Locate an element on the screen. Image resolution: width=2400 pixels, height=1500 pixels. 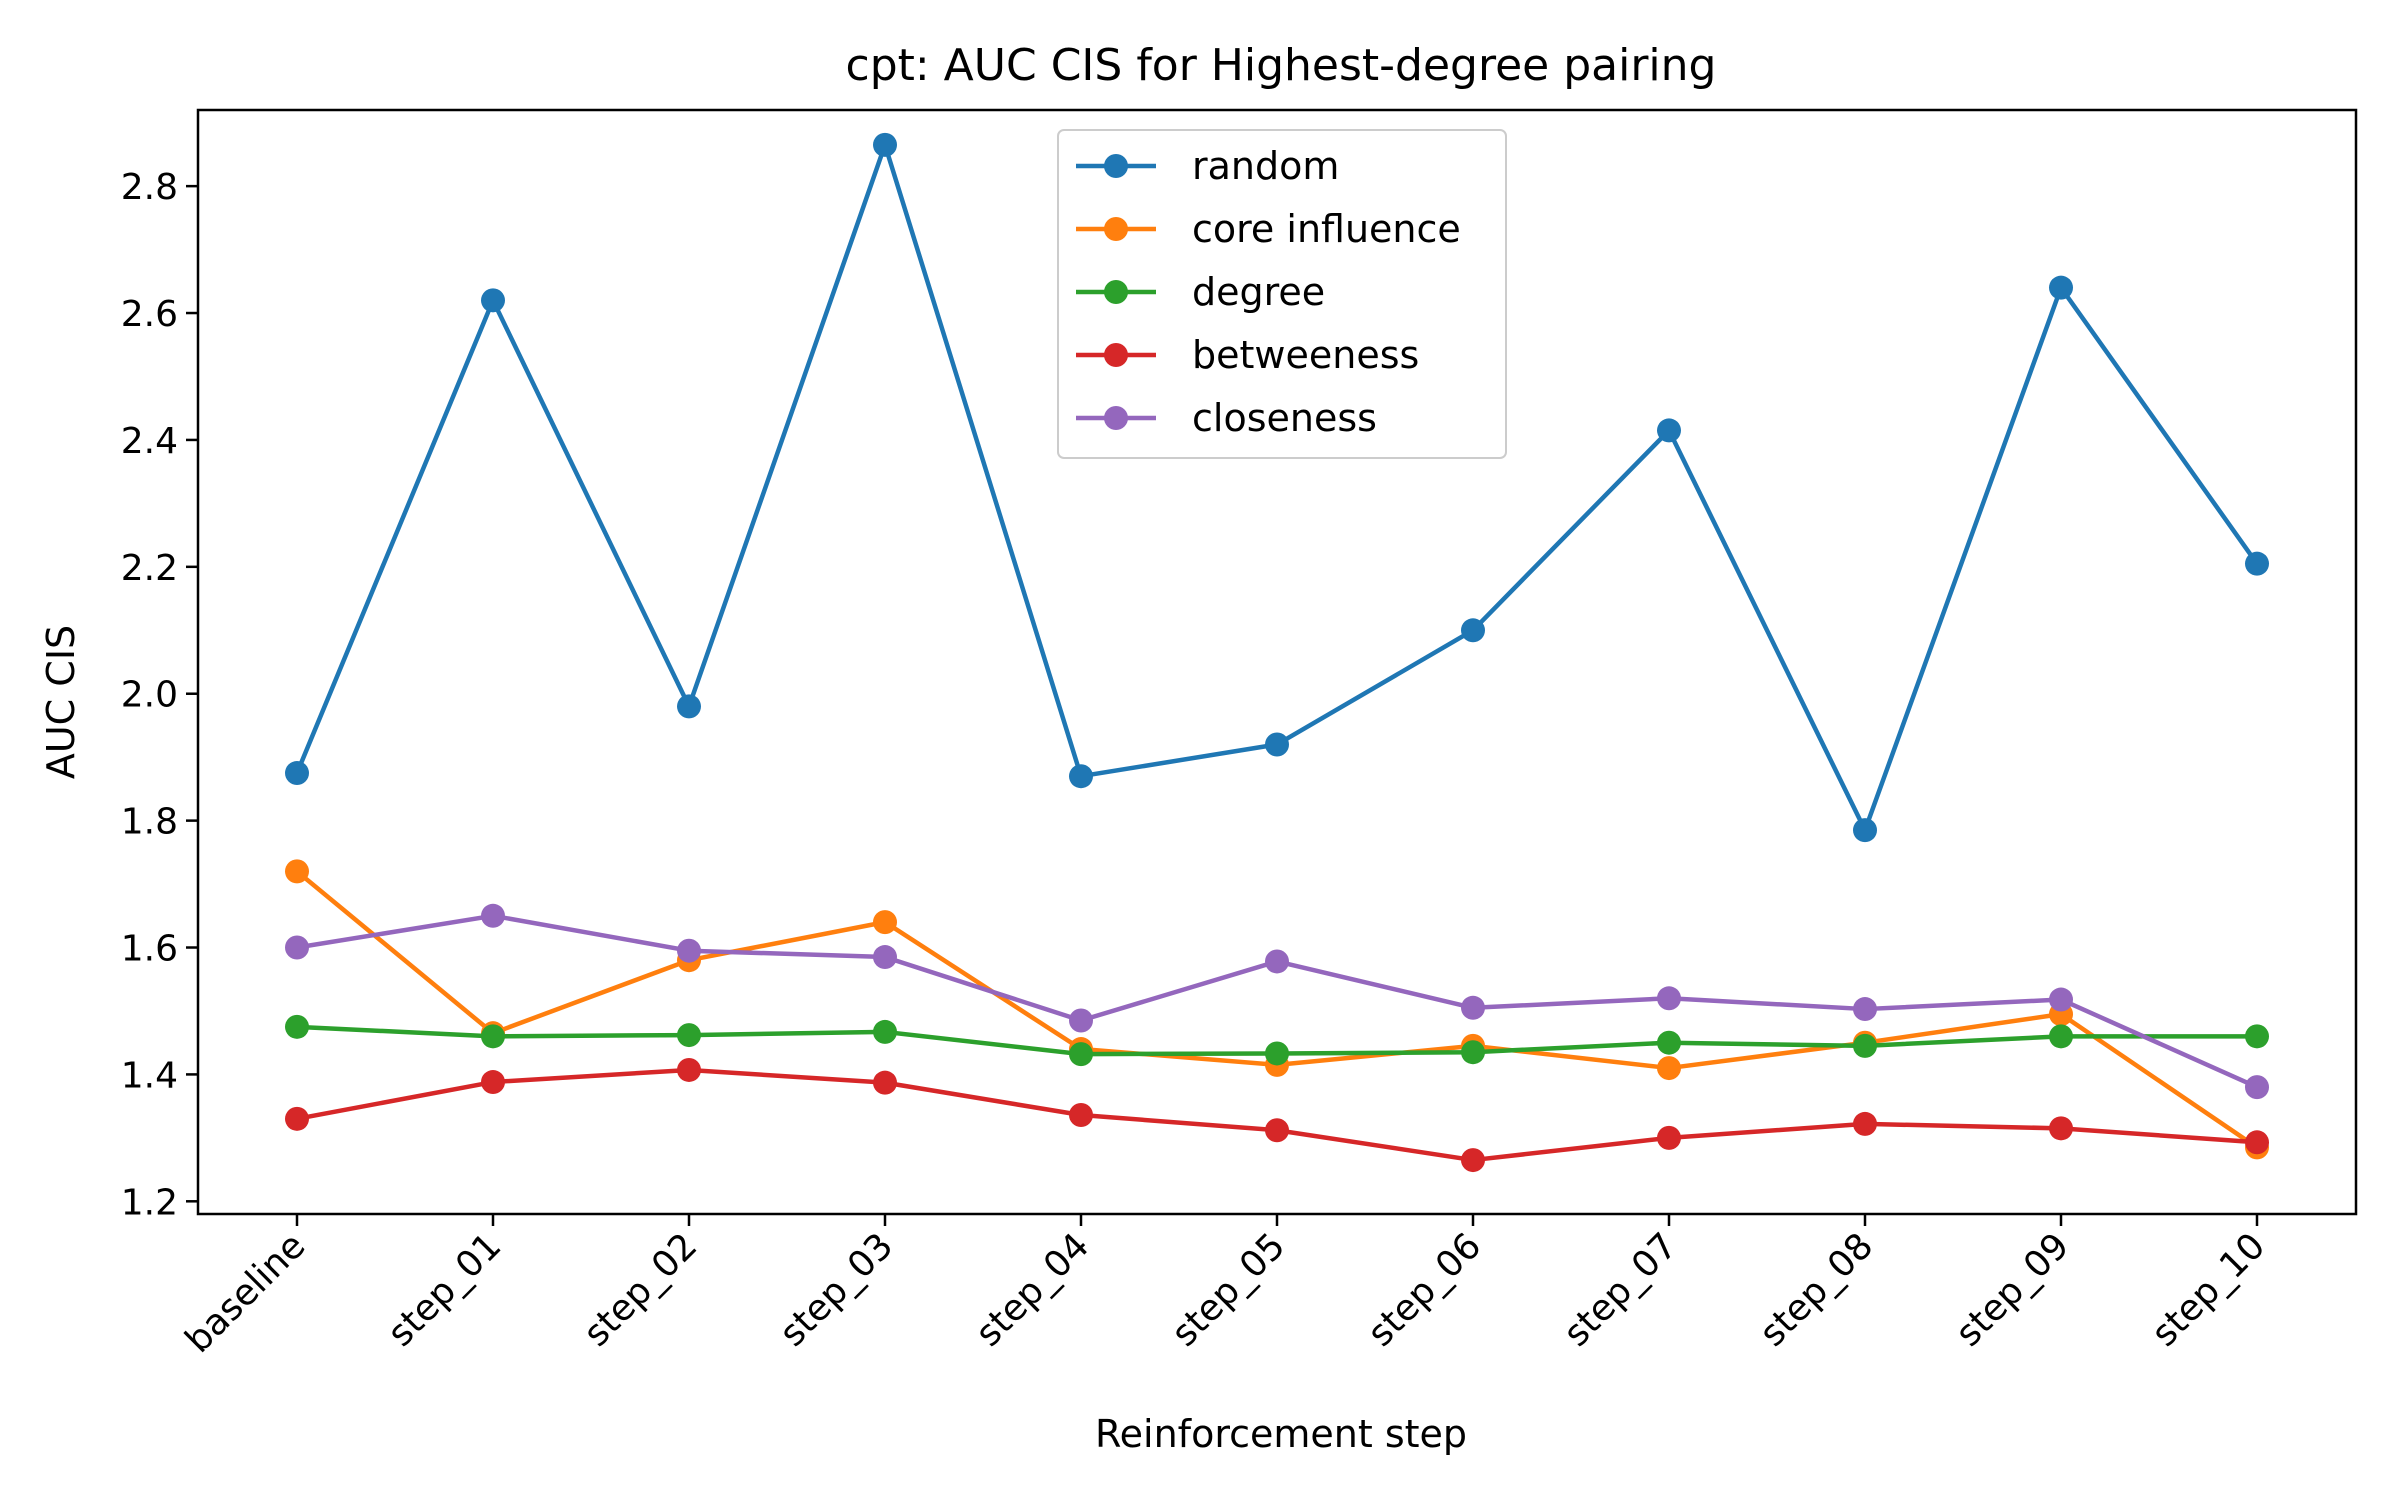
y-tick-label: 1.4 is located at coordinates (149, 1075).